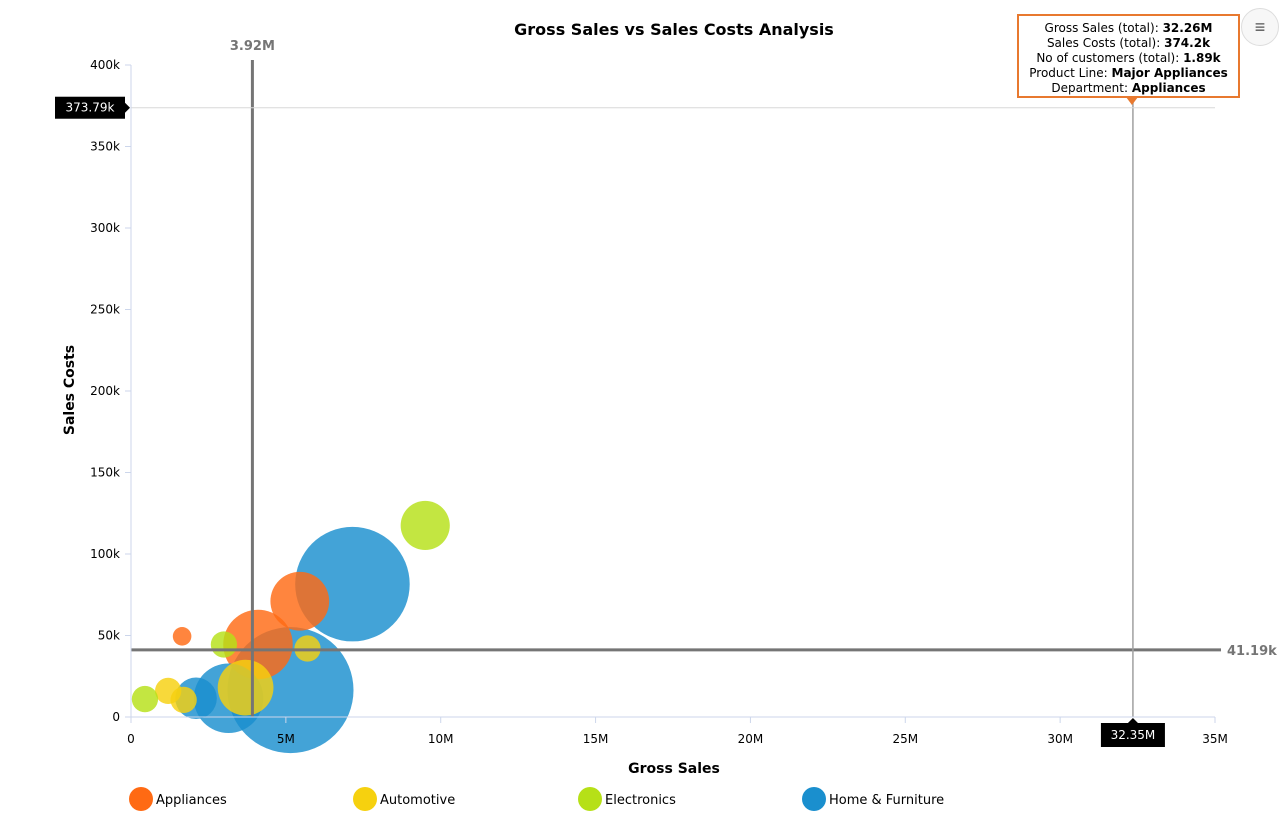  Describe the element at coordinates (105, 65) in the screenshot. I see `y-tick-label: 400k` at that location.